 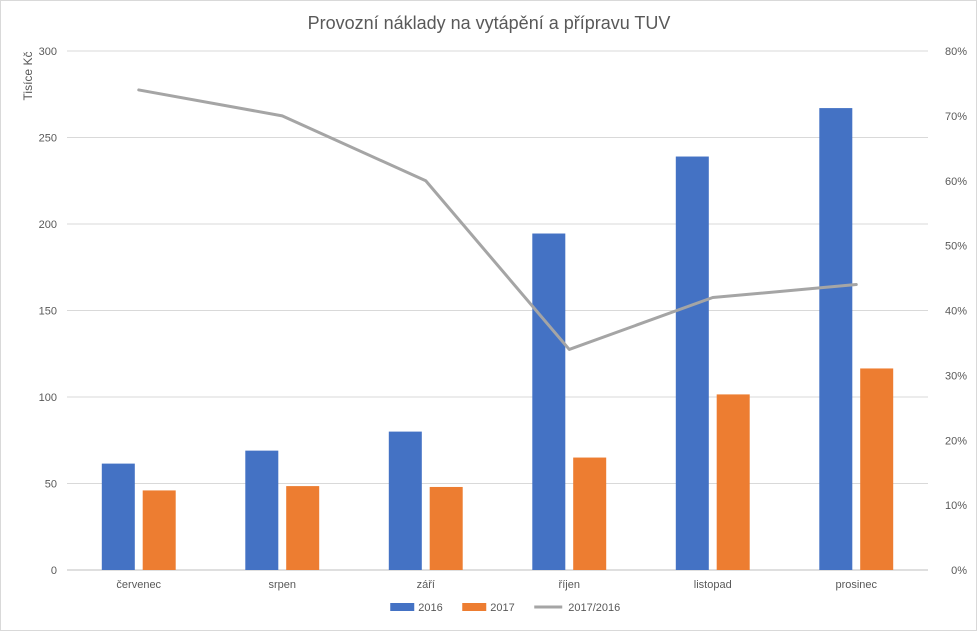 I want to click on y-tick-label: 250, so click(x=48, y=139).